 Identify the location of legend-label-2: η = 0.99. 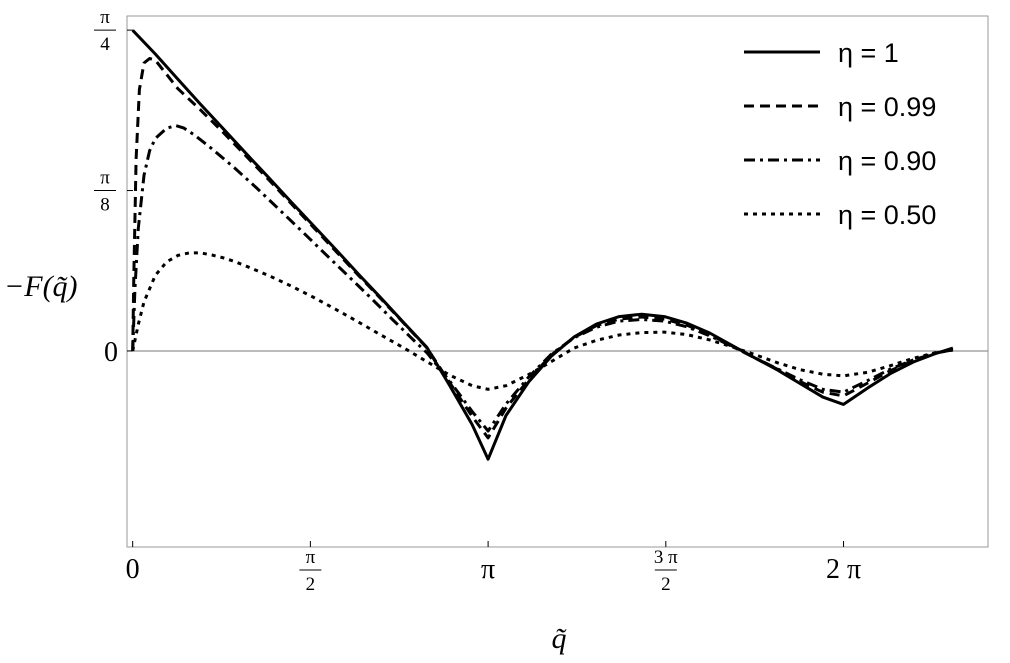
(887, 107).